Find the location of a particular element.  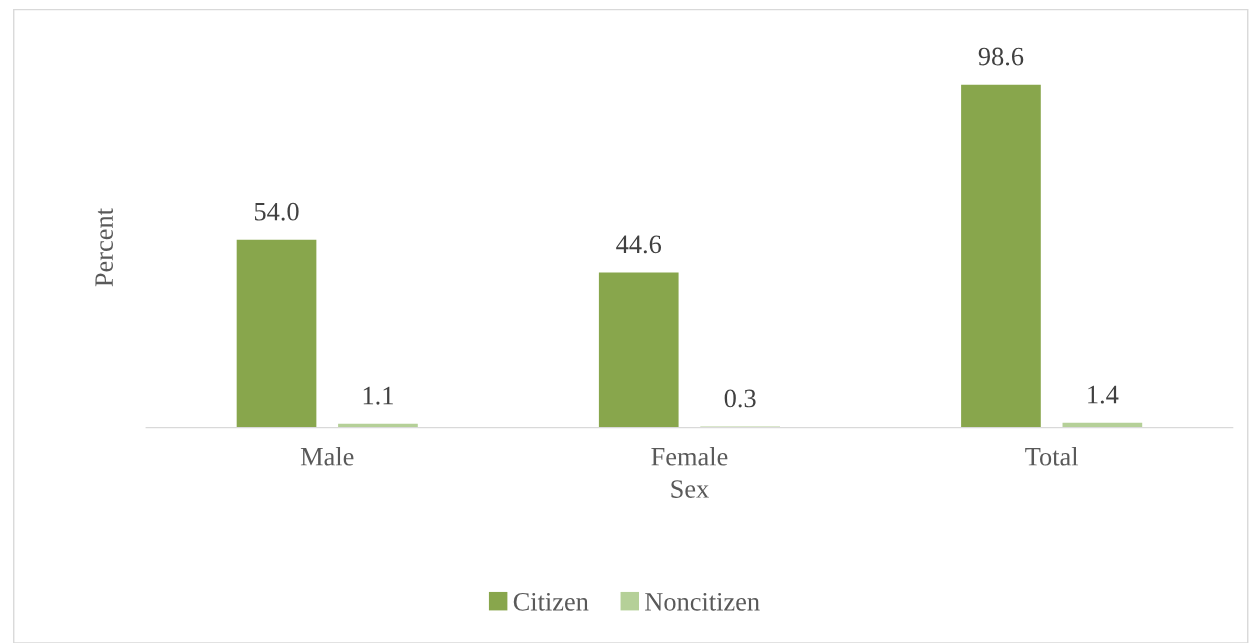

data-label: 1.4 is located at coordinates (1103, 394).